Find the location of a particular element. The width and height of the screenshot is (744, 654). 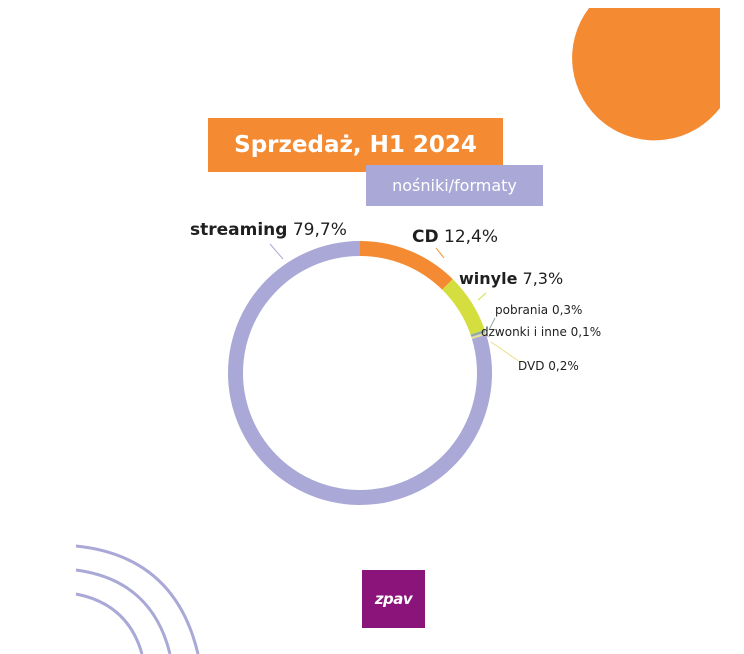

label-CD: CD 12,4% is located at coordinates (455, 237).